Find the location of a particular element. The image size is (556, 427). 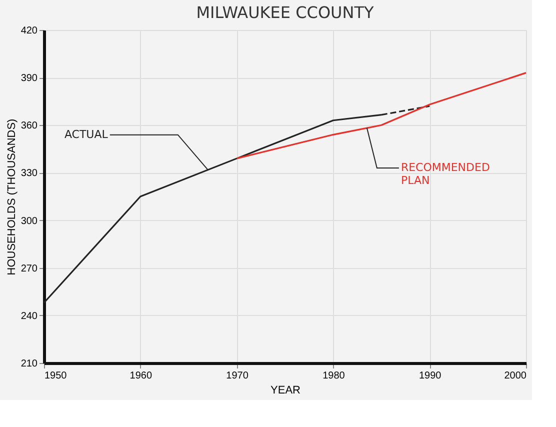

x-tick-label: 1990 is located at coordinates (430, 376).